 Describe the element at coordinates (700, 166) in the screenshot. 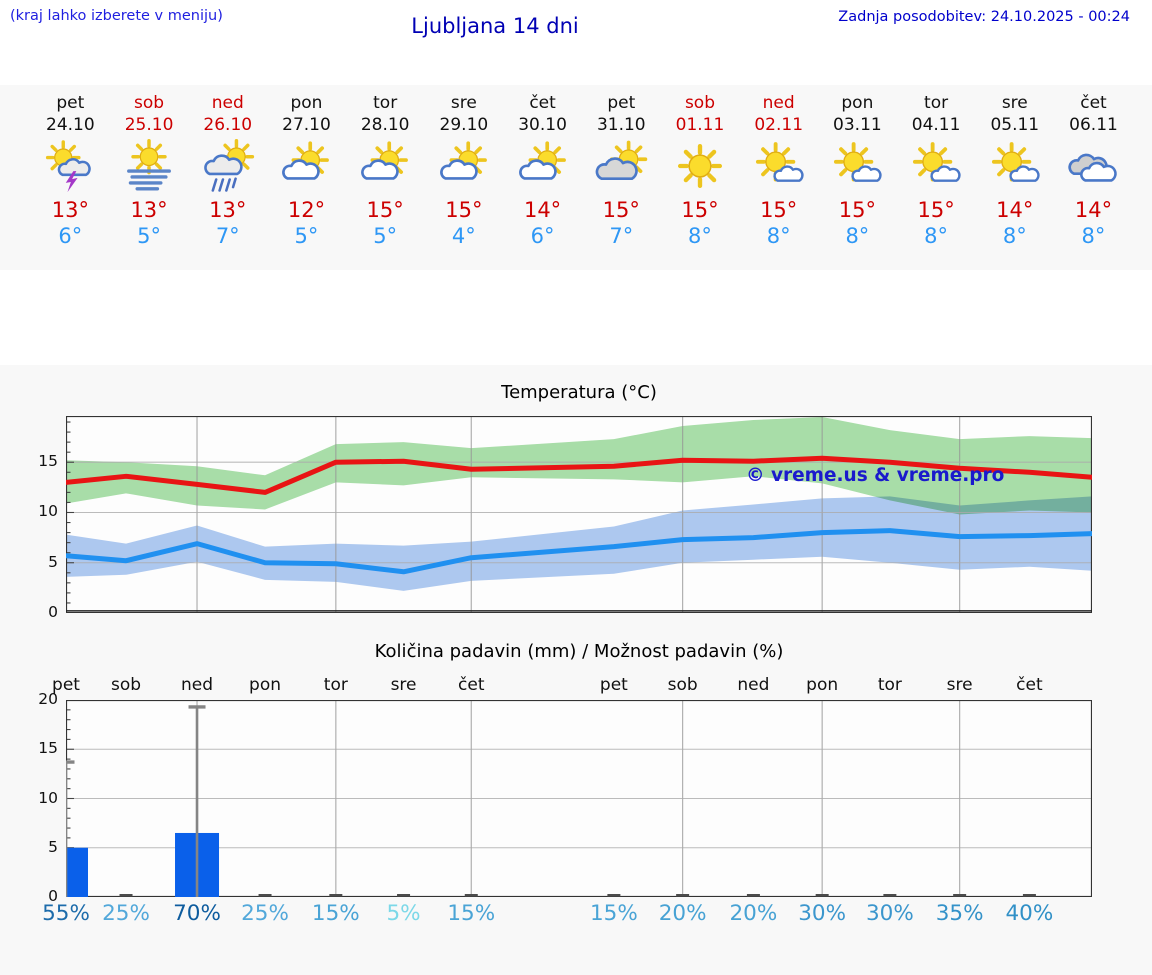

I see `sun-icon` at that location.